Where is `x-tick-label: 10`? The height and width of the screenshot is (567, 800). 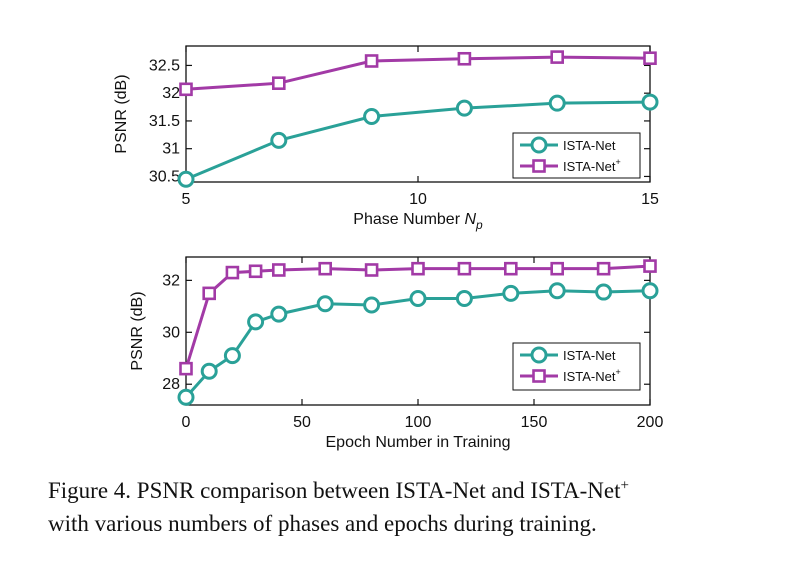
x-tick-label: 10 is located at coordinates (418, 199).